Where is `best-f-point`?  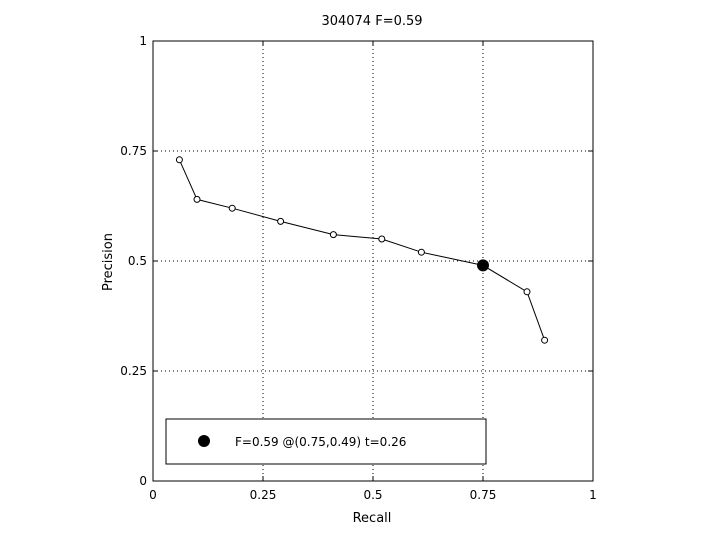
best-f-point is located at coordinates (483, 265).